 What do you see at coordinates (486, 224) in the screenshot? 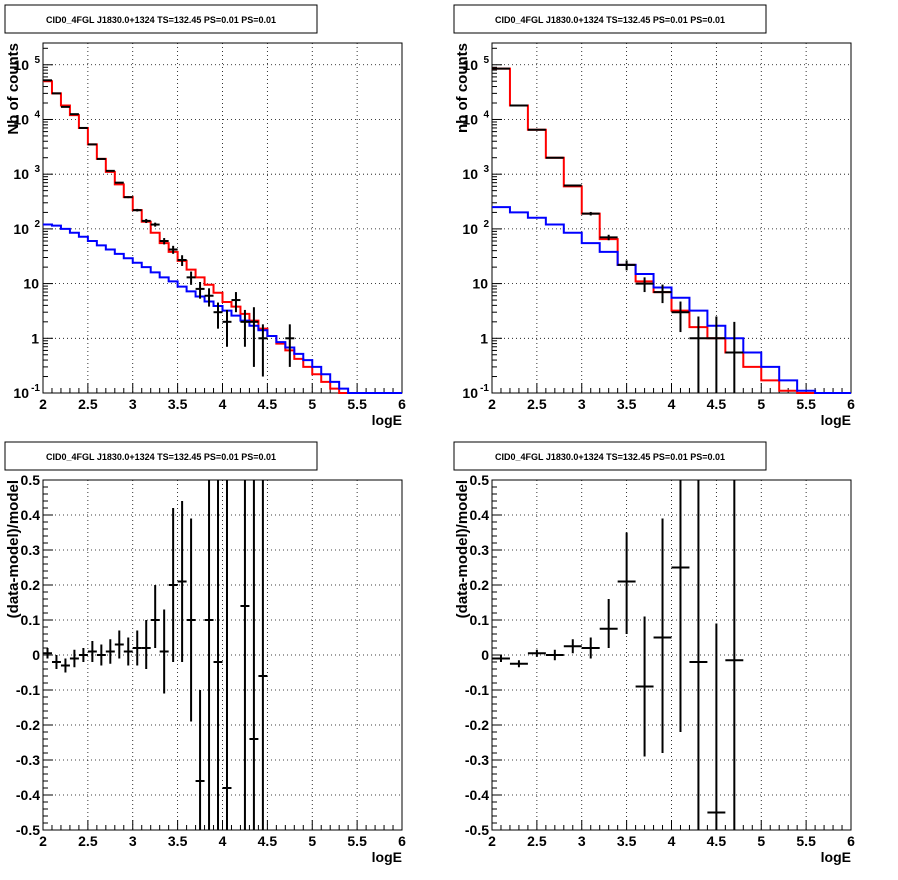
I see `y-tick-exponent: 2` at bounding box center [486, 224].